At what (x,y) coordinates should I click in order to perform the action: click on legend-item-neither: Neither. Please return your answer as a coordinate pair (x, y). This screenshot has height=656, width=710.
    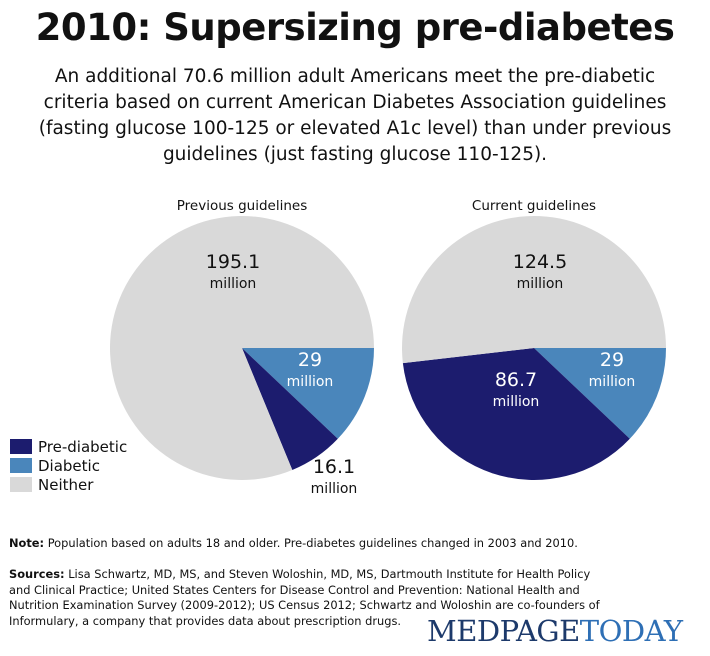
    Looking at the image, I should click on (68, 484).